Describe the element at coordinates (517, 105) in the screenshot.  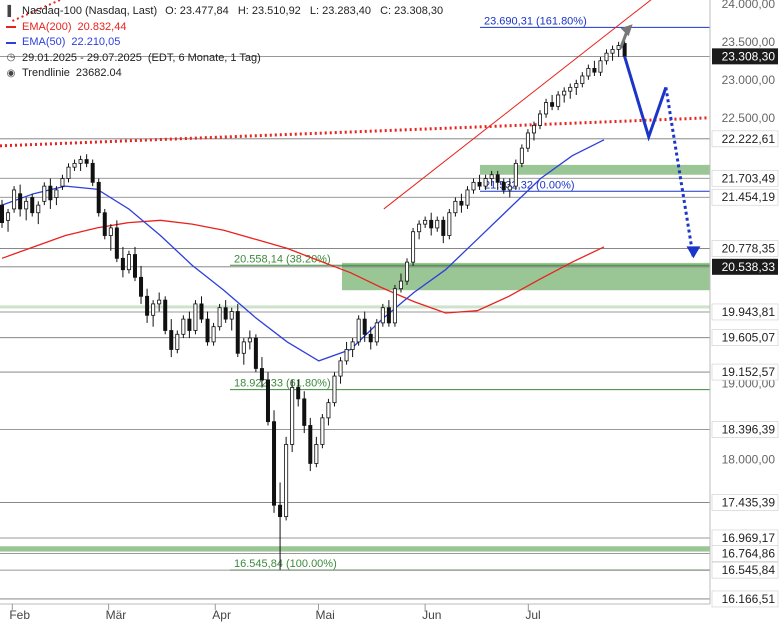
I see `channel-top-line` at that location.